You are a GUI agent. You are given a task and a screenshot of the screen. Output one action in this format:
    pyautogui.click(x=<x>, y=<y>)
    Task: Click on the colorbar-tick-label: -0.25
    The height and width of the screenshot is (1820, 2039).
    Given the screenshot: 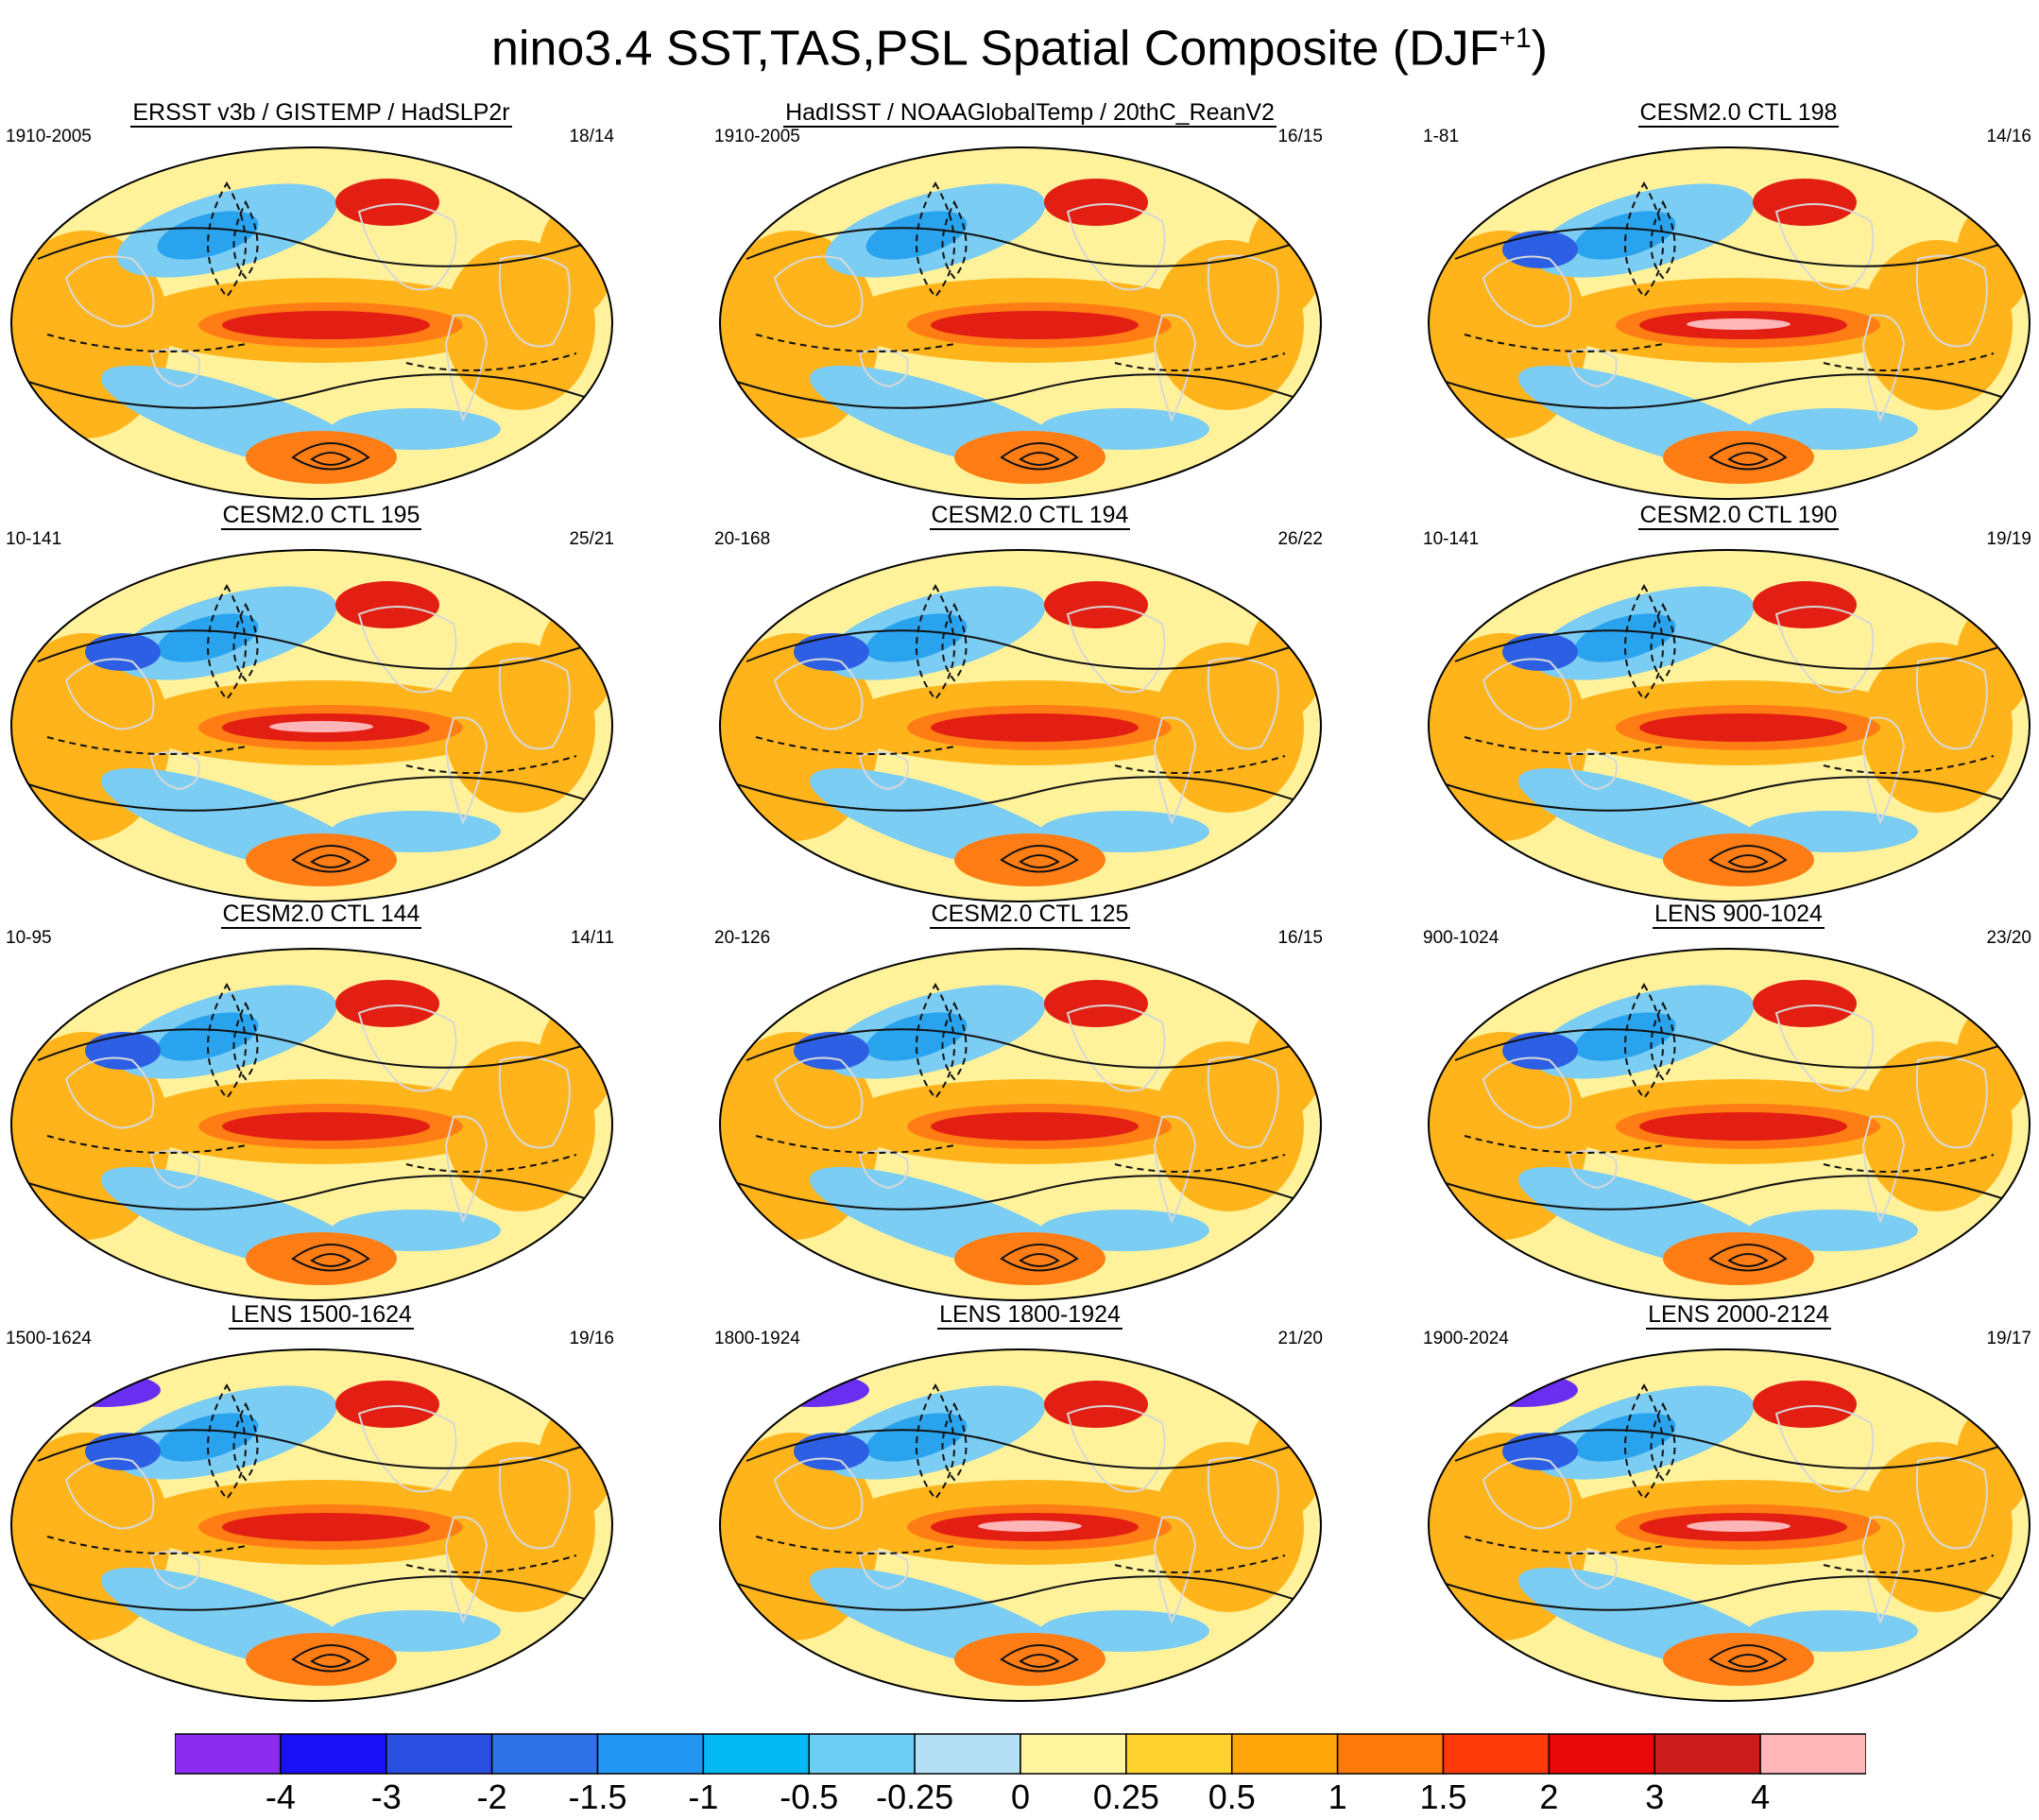 What is the action you would take?
    pyautogui.click(x=915, y=1796)
    